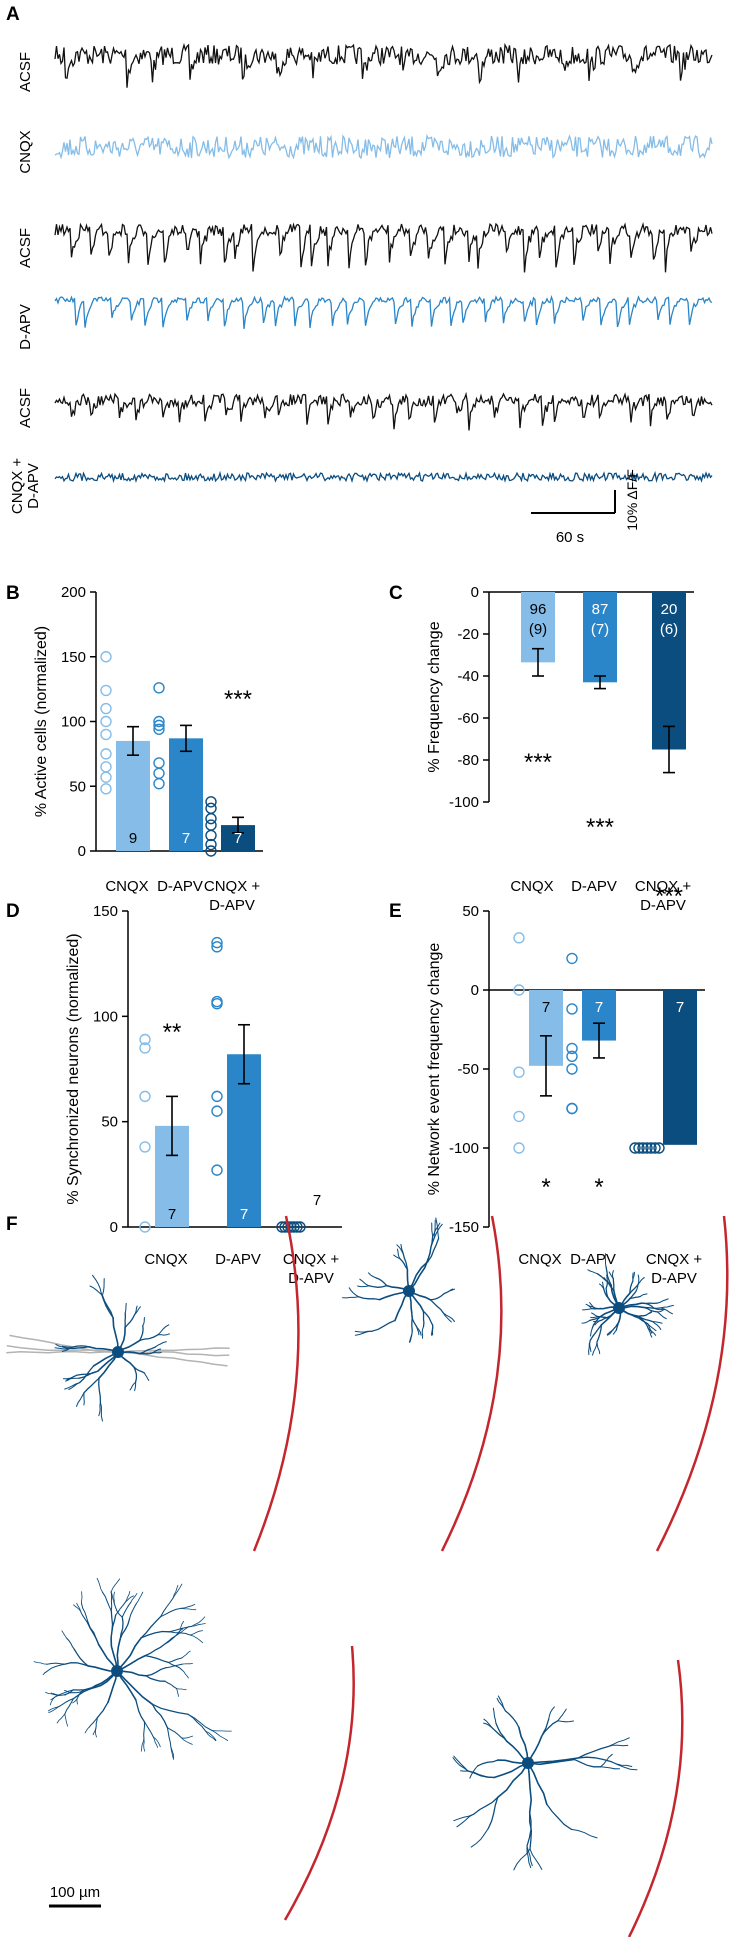 The image size is (739, 1937). Describe the element at coordinates (82, 851) in the screenshot. I see `y-tick-label: 0` at that location.